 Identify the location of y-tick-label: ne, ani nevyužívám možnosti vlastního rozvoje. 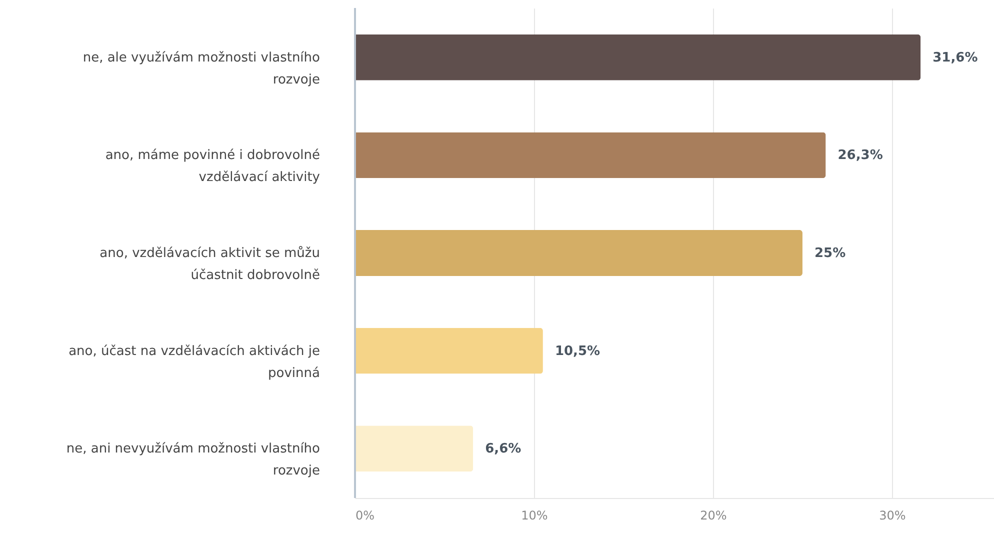
(193, 460).